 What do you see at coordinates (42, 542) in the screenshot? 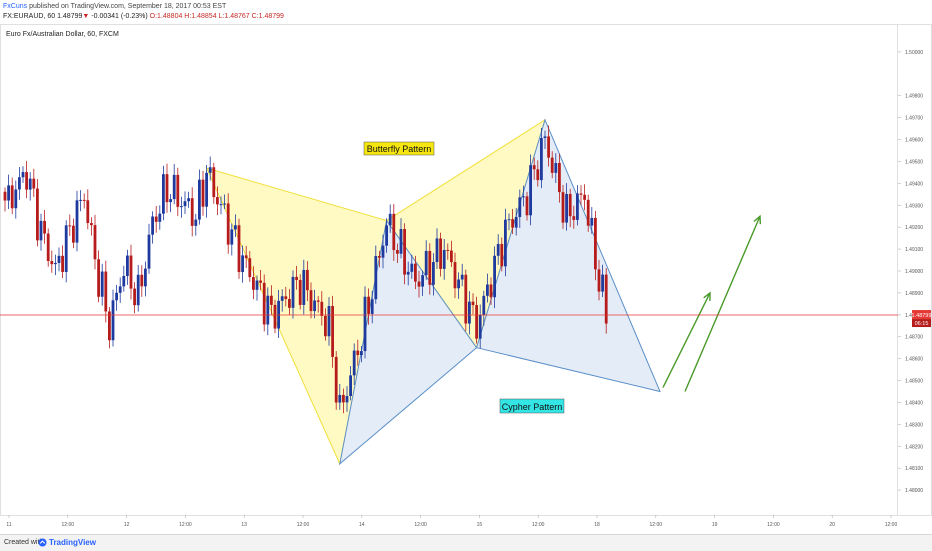
I see `tradingview-logo-icon` at bounding box center [42, 542].